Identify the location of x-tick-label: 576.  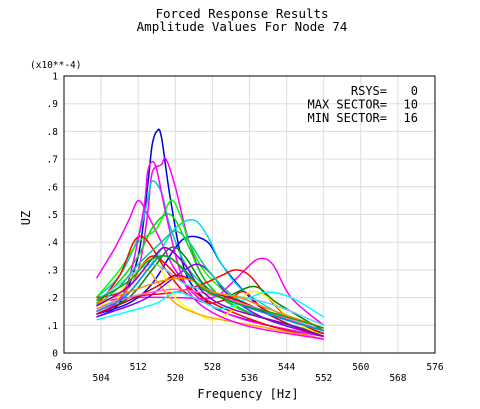
(434, 367).